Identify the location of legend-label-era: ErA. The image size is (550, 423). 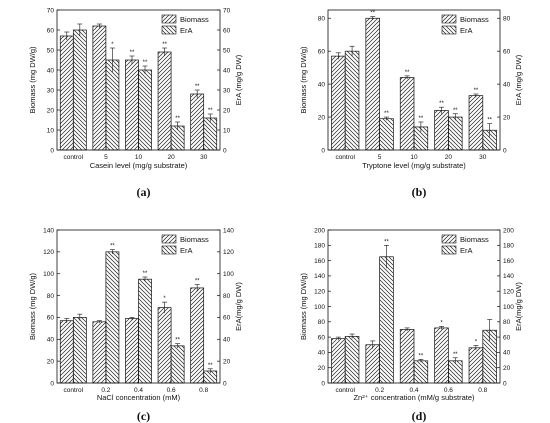
(186, 250).